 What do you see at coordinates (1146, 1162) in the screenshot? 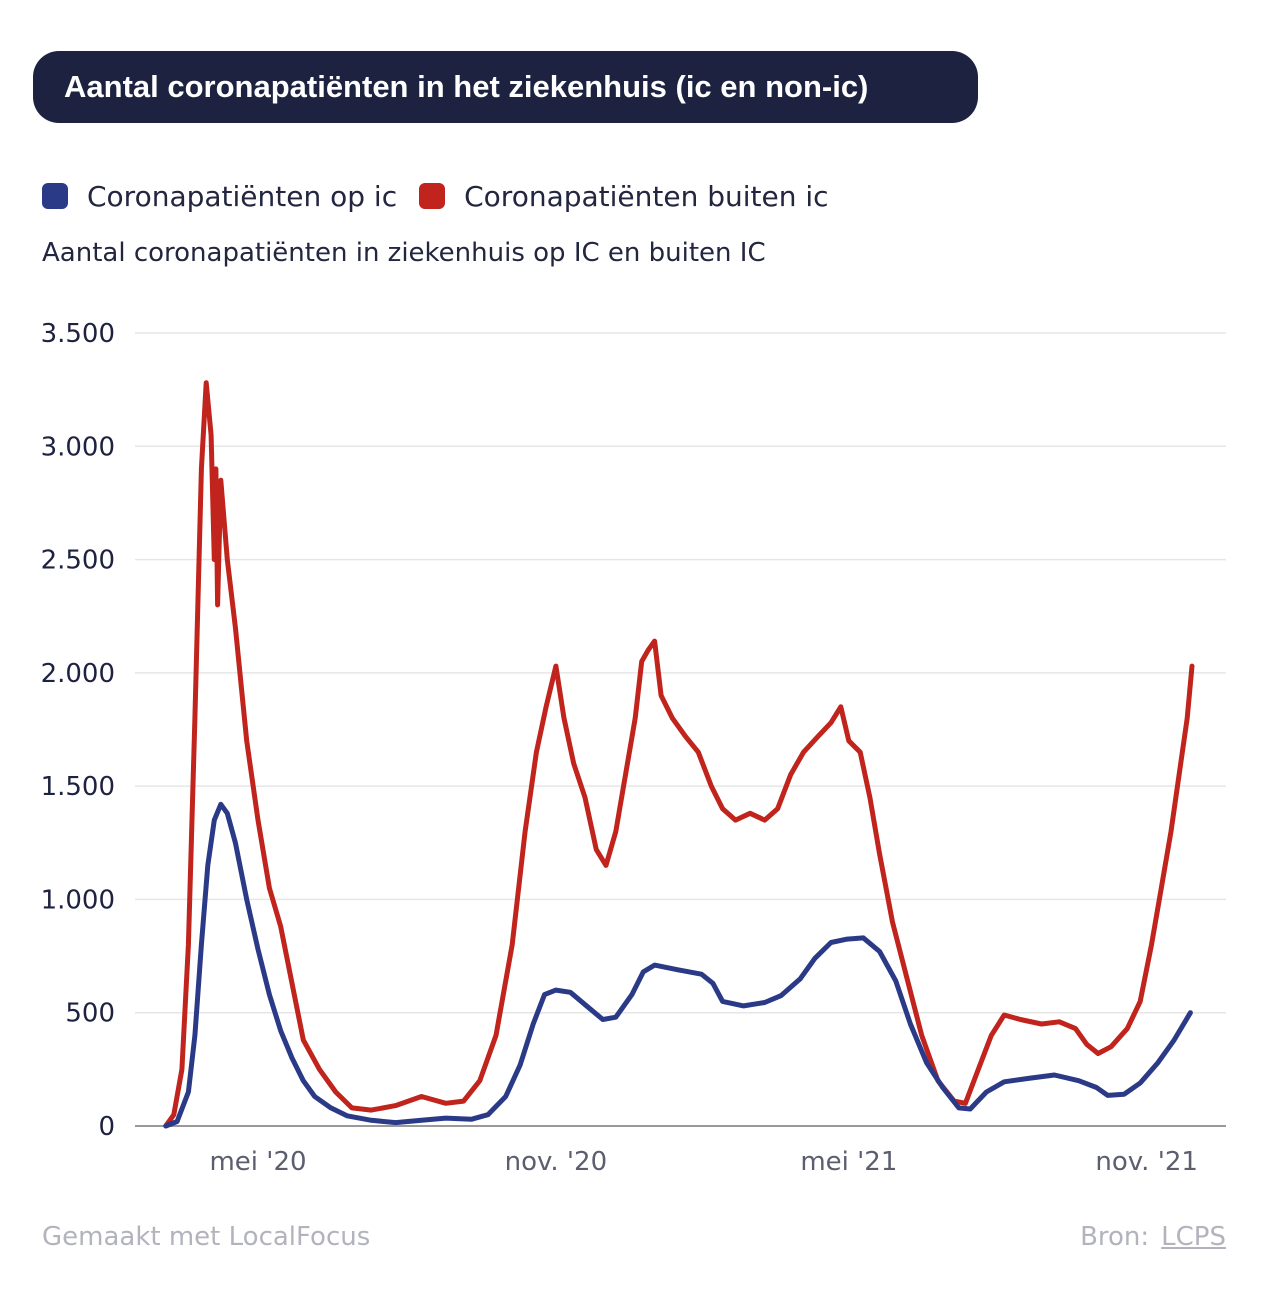
I see `x-tick-label: nov. '21` at bounding box center [1146, 1162].